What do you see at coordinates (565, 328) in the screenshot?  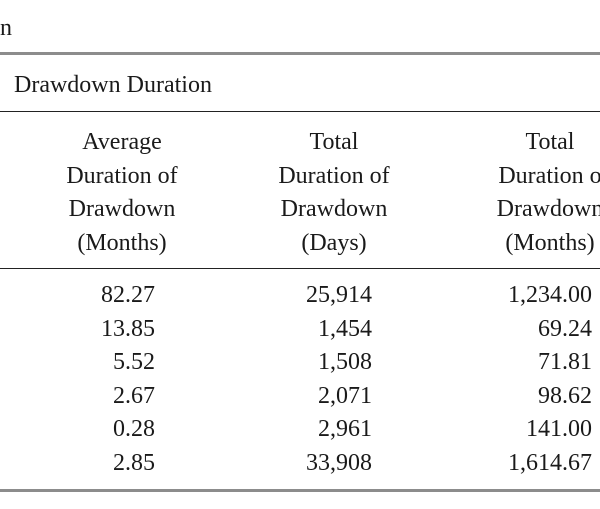 I see `table-cell: 69.24` at bounding box center [565, 328].